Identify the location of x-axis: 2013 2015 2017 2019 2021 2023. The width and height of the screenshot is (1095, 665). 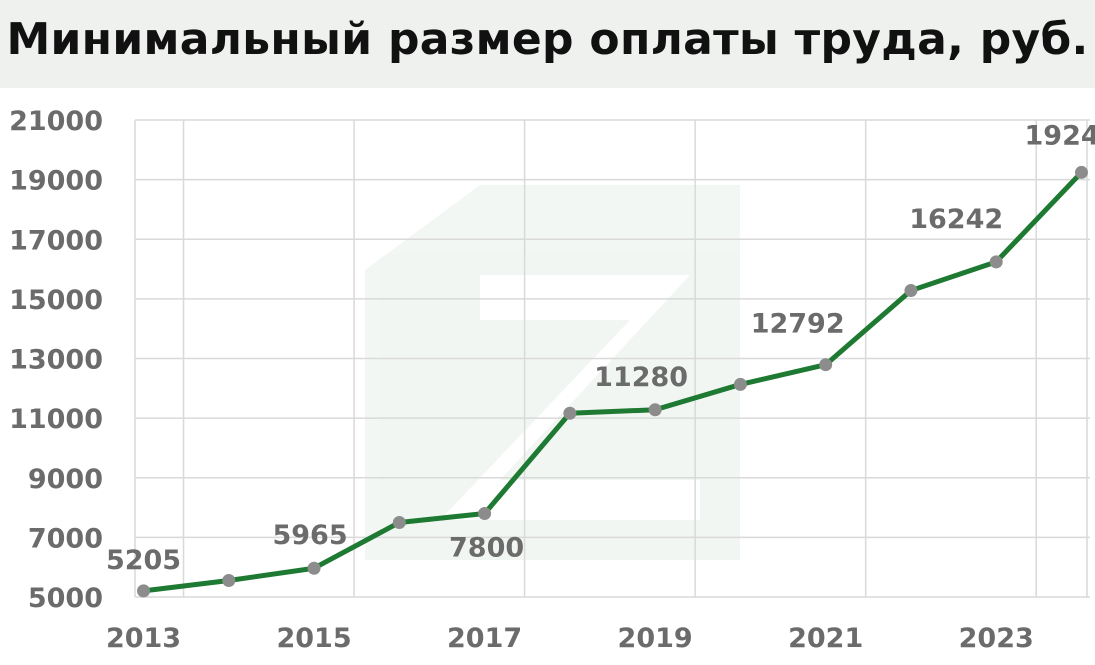
(570, 638).